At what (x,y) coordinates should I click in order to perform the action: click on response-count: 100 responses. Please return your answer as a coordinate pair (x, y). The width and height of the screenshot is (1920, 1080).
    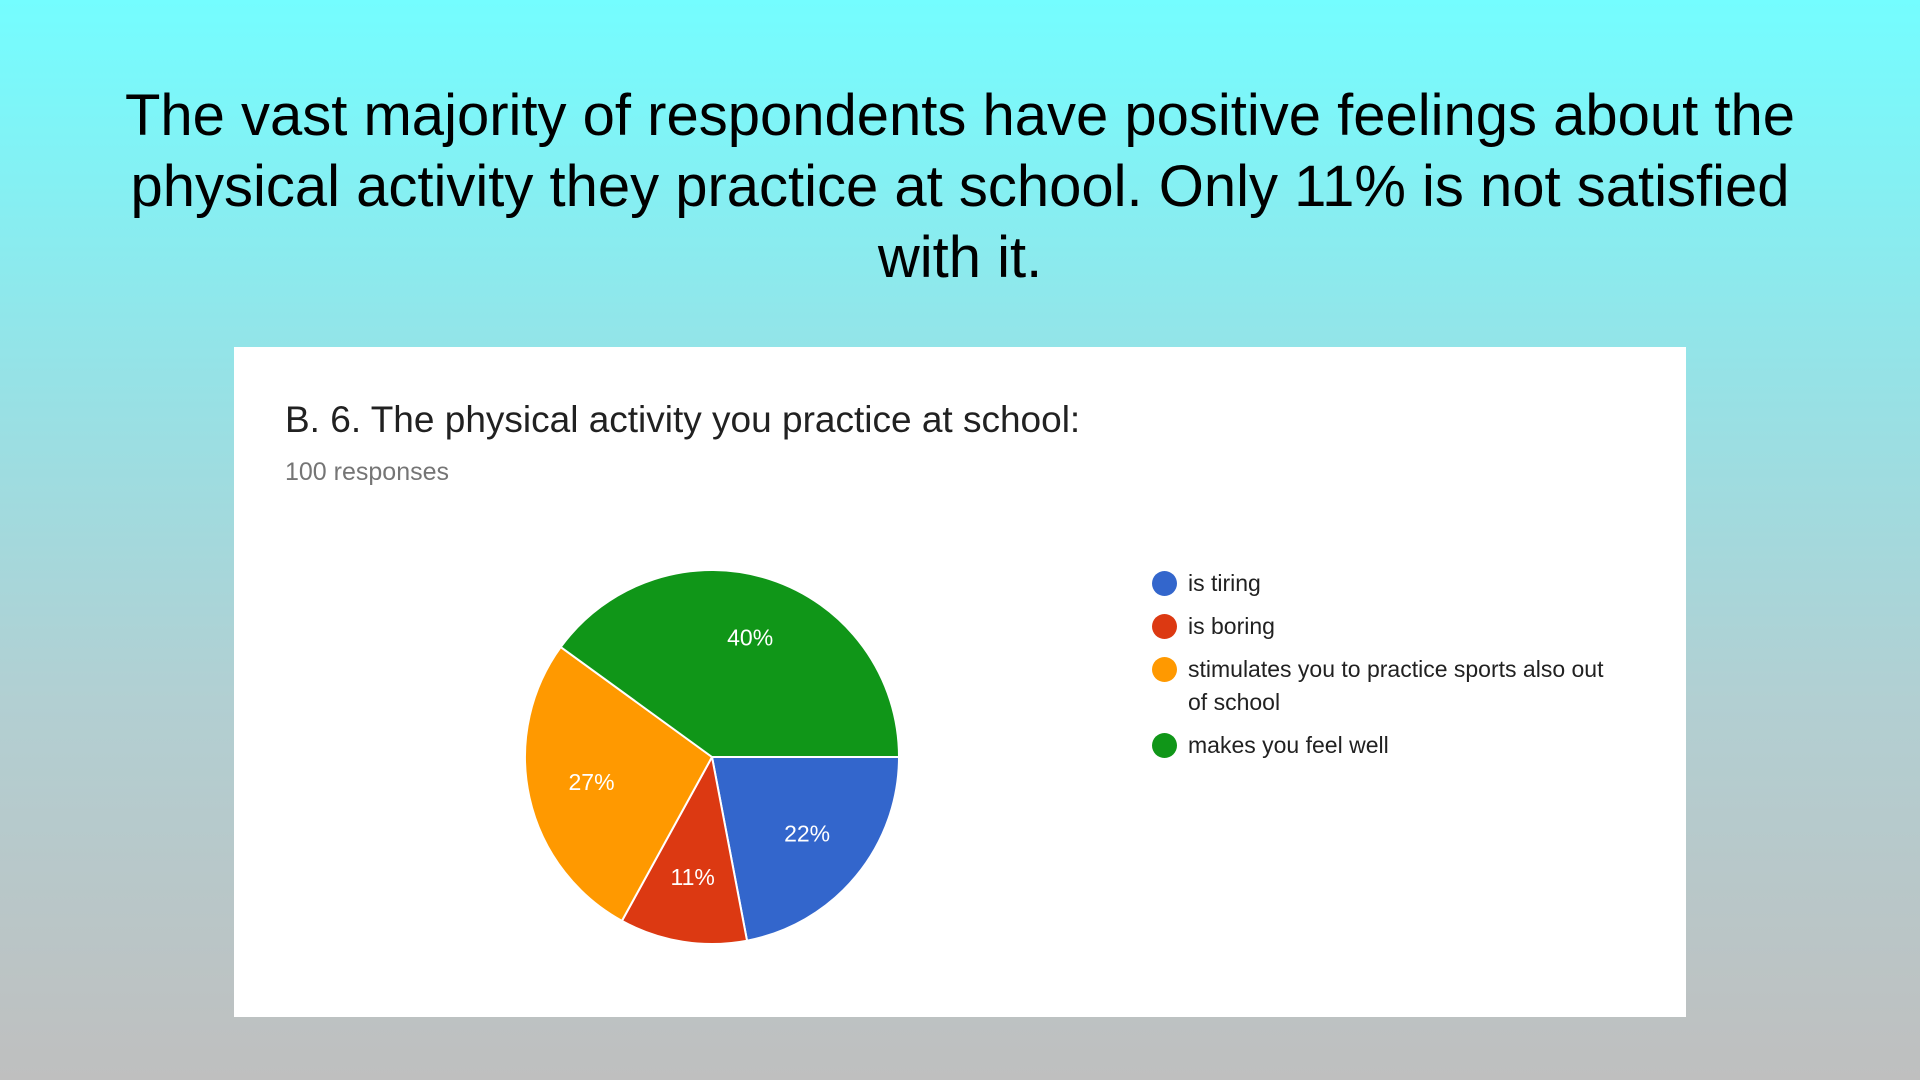
    Looking at the image, I should click on (367, 472).